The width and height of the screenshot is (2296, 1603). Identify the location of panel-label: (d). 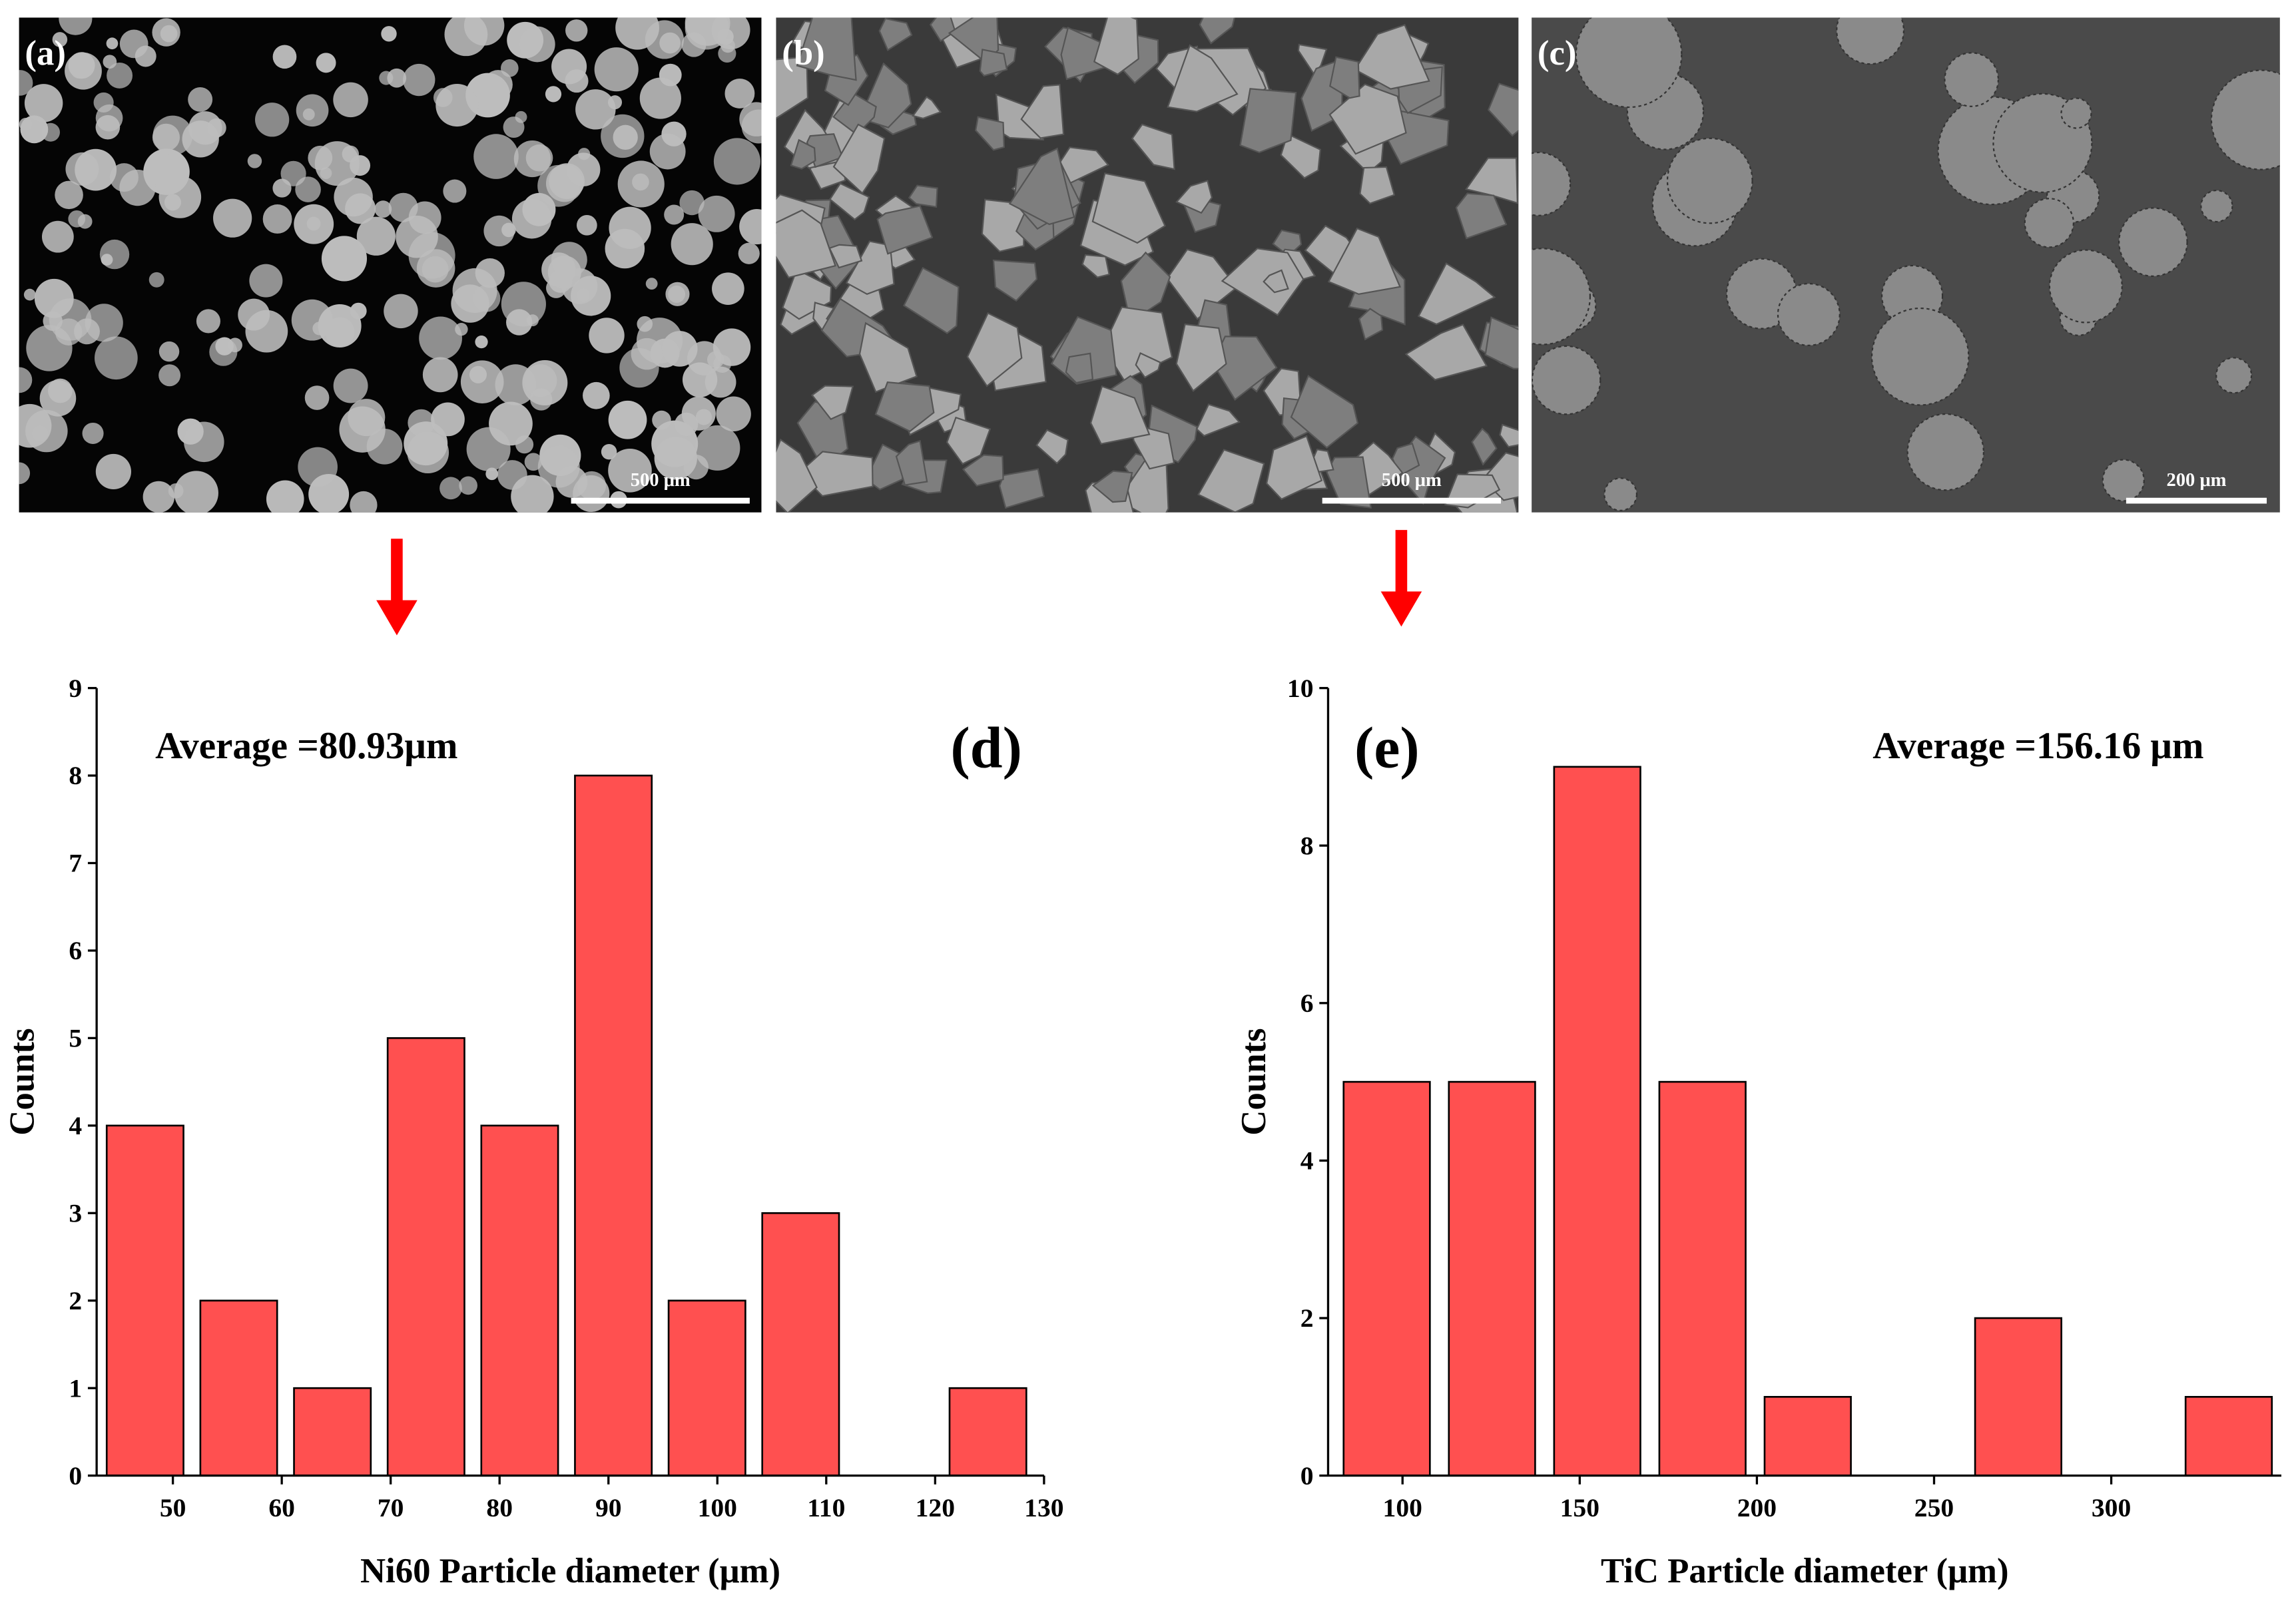
(986, 748).